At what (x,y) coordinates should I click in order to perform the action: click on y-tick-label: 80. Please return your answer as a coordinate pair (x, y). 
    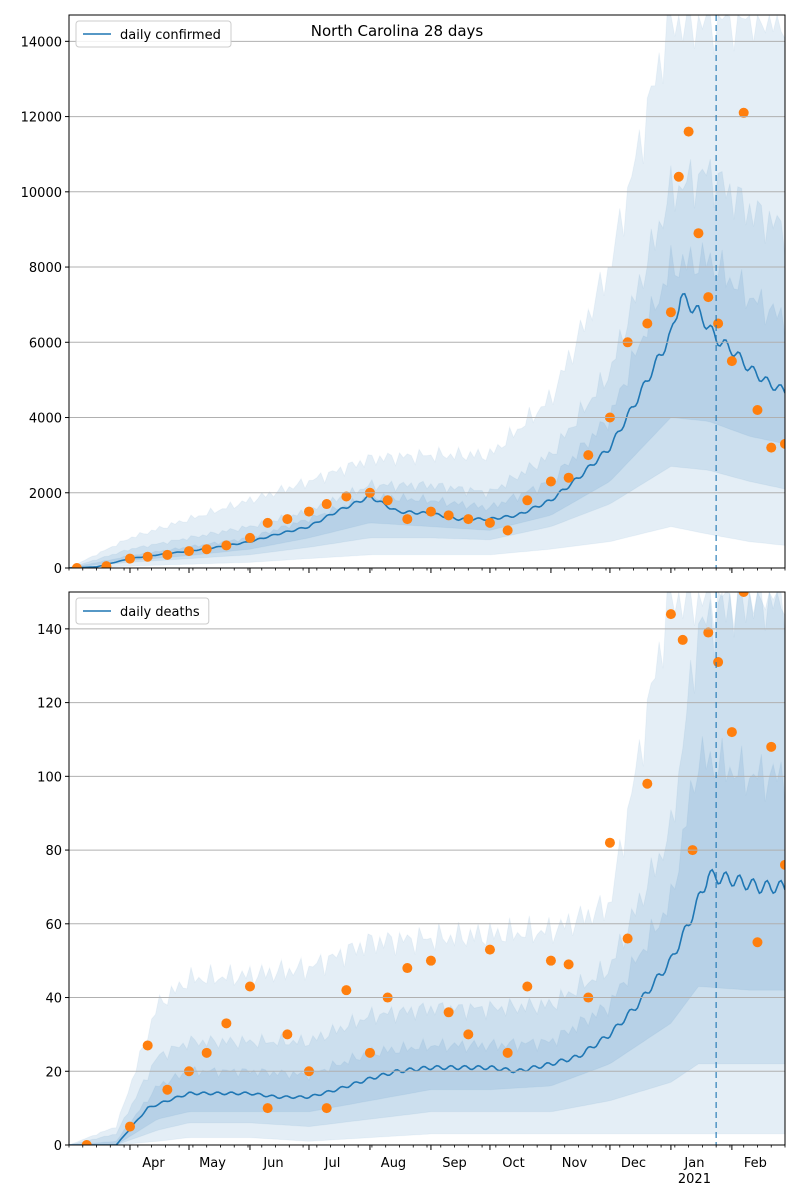
    Looking at the image, I should click on (53, 851).